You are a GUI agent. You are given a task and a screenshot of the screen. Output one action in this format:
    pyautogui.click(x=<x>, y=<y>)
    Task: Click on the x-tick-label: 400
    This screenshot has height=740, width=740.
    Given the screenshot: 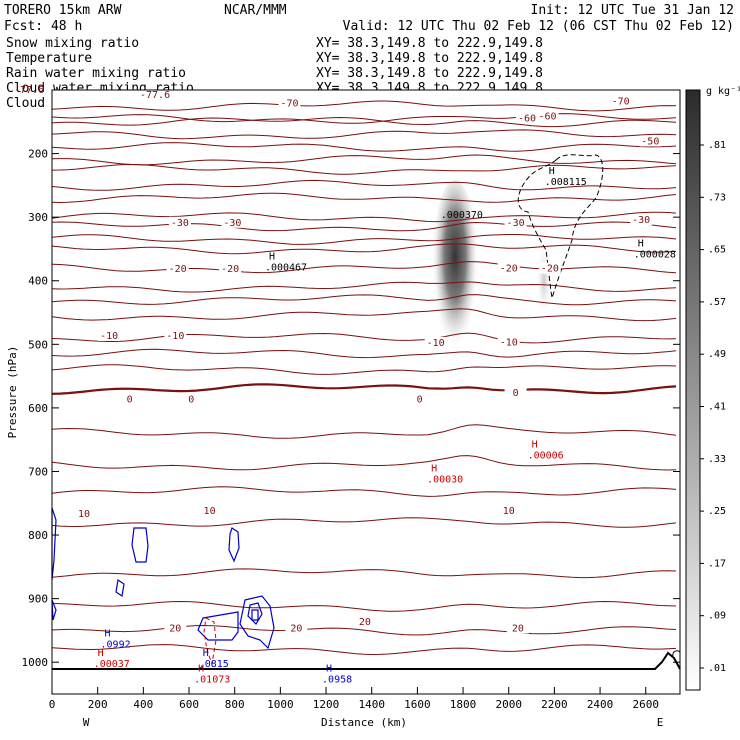 What is the action you would take?
    pyautogui.click(x=143, y=704)
    